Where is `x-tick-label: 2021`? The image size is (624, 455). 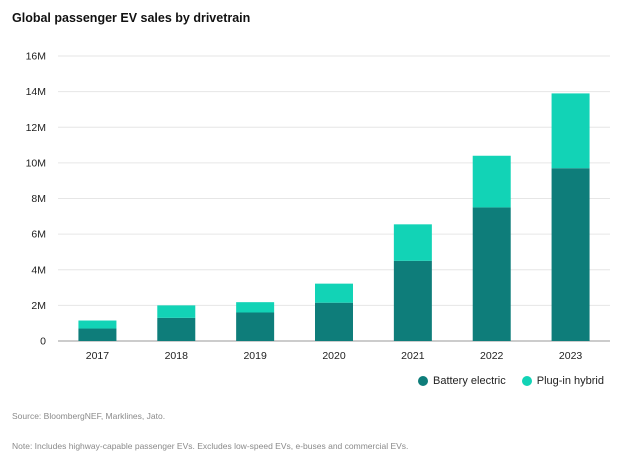
x-tick-label: 2021 is located at coordinates (413, 356).